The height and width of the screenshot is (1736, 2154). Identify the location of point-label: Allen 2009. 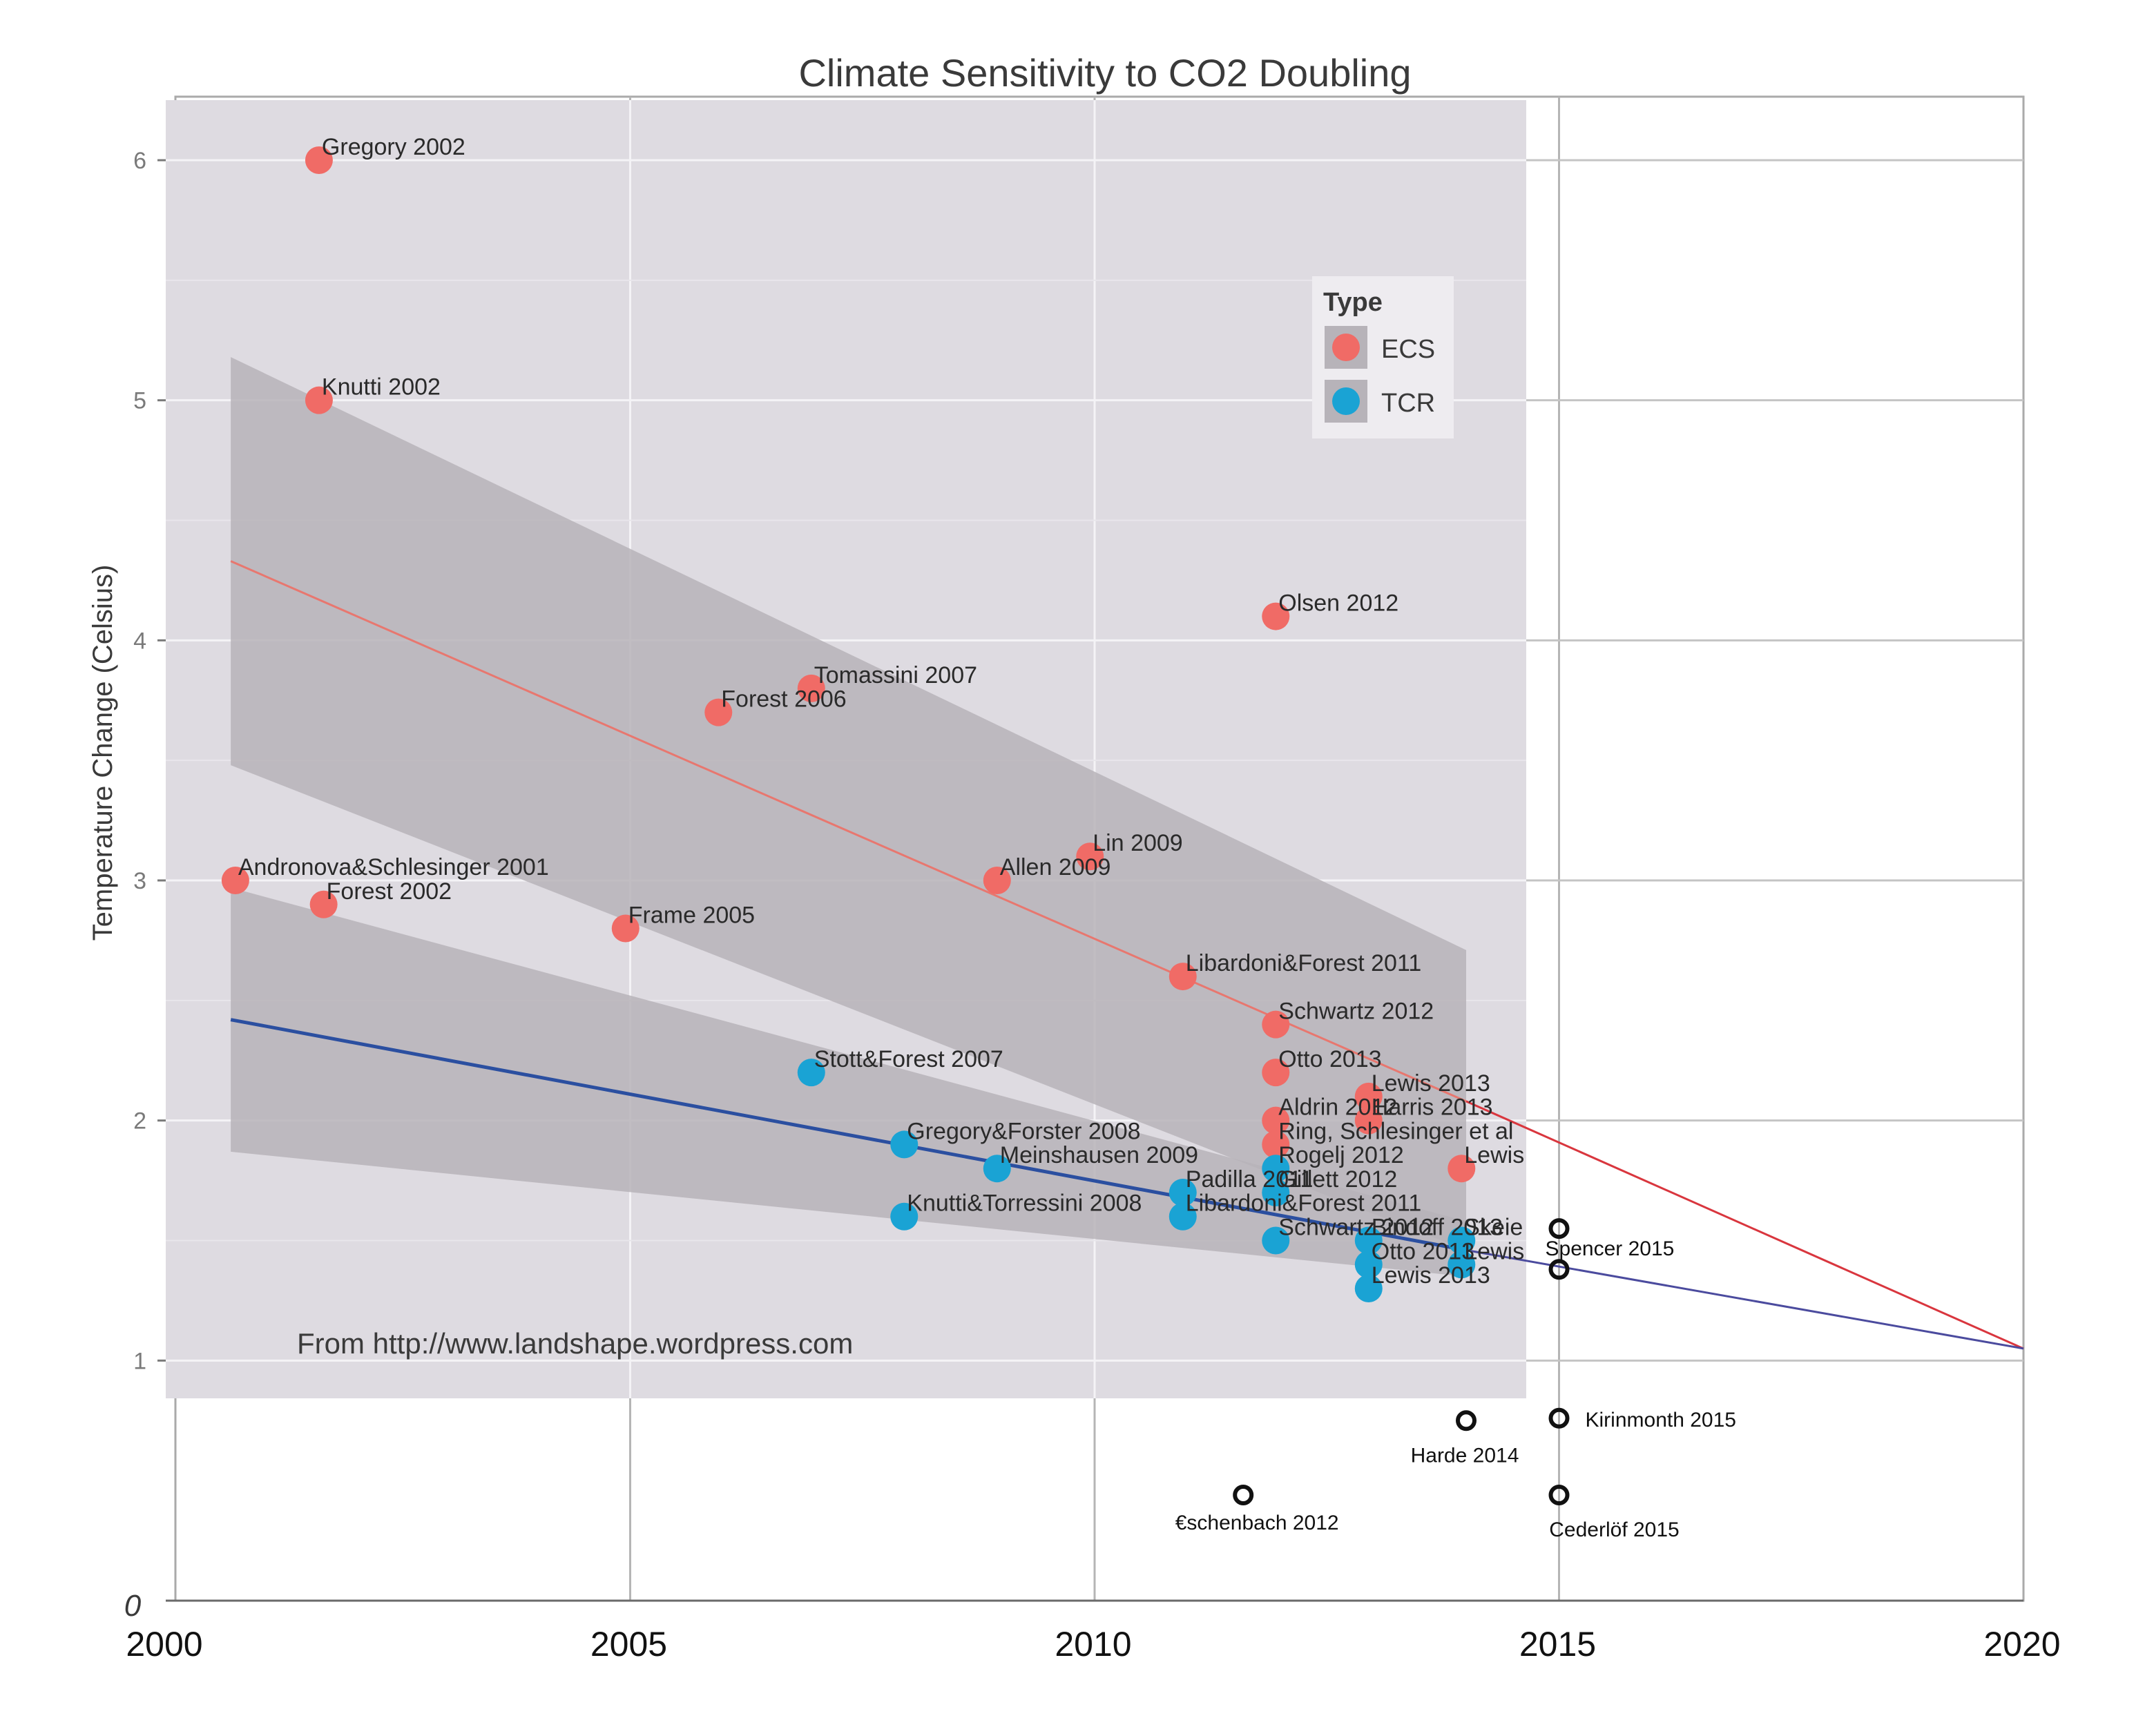
(1055, 867).